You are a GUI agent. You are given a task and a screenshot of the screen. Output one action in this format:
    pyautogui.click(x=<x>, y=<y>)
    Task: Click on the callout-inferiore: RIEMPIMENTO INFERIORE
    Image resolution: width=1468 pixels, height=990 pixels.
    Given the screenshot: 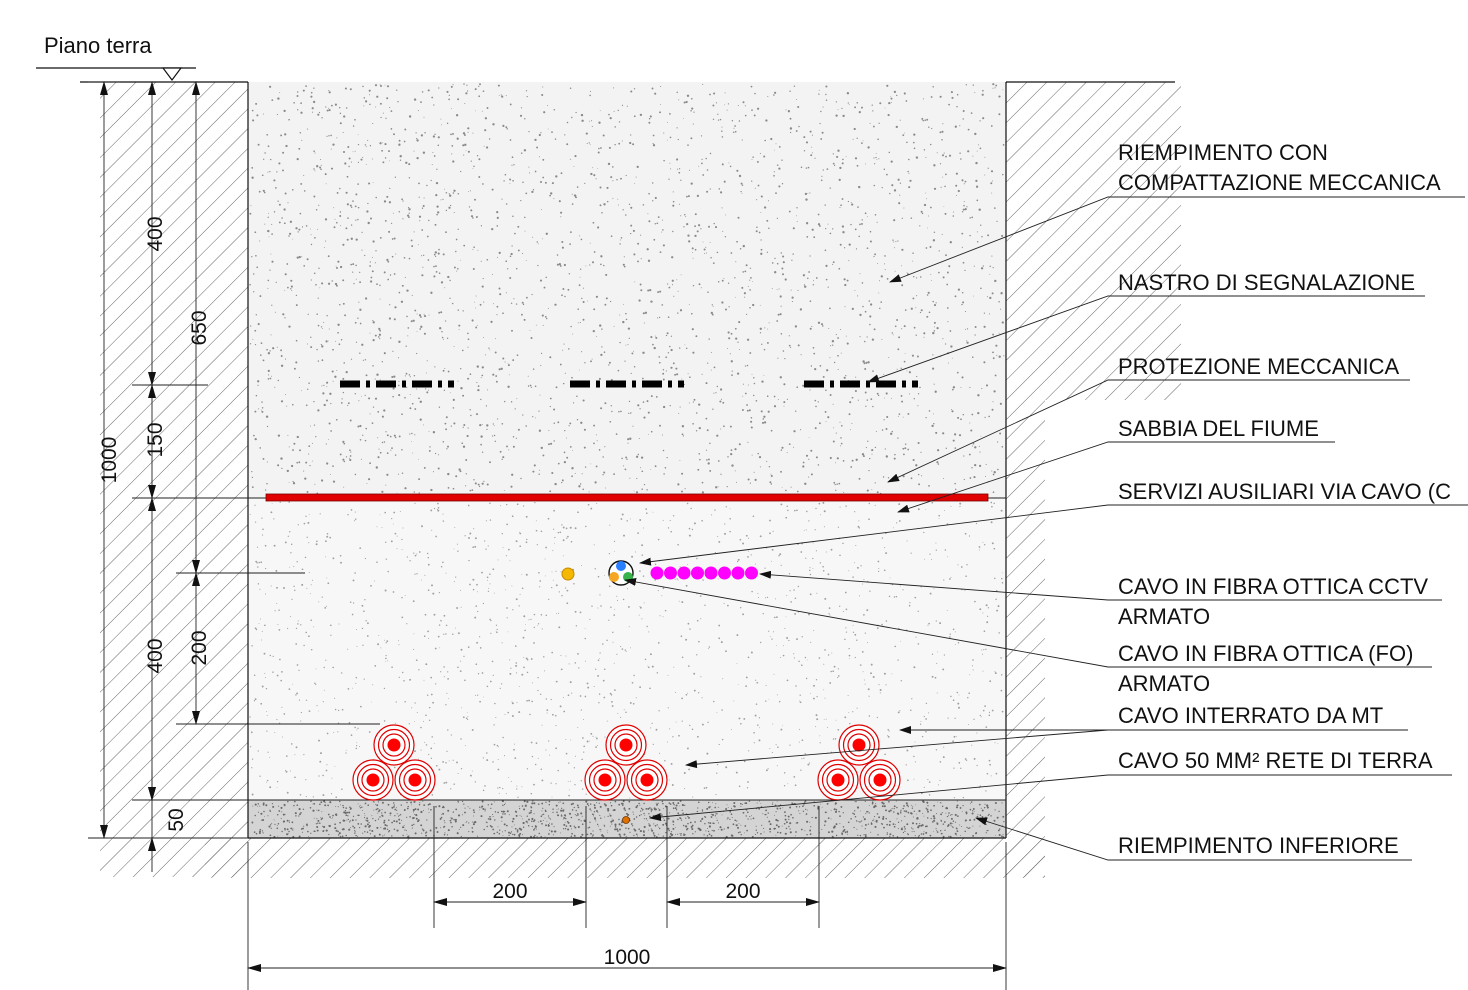 What is the action you would take?
    pyautogui.click(x=1258, y=845)
    